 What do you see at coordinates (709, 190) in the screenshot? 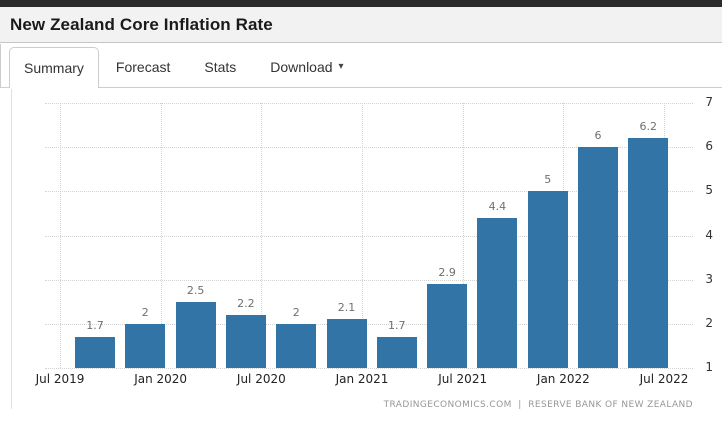
I see `y-axis-tick-label: 5` at bounding box center [709, 190].